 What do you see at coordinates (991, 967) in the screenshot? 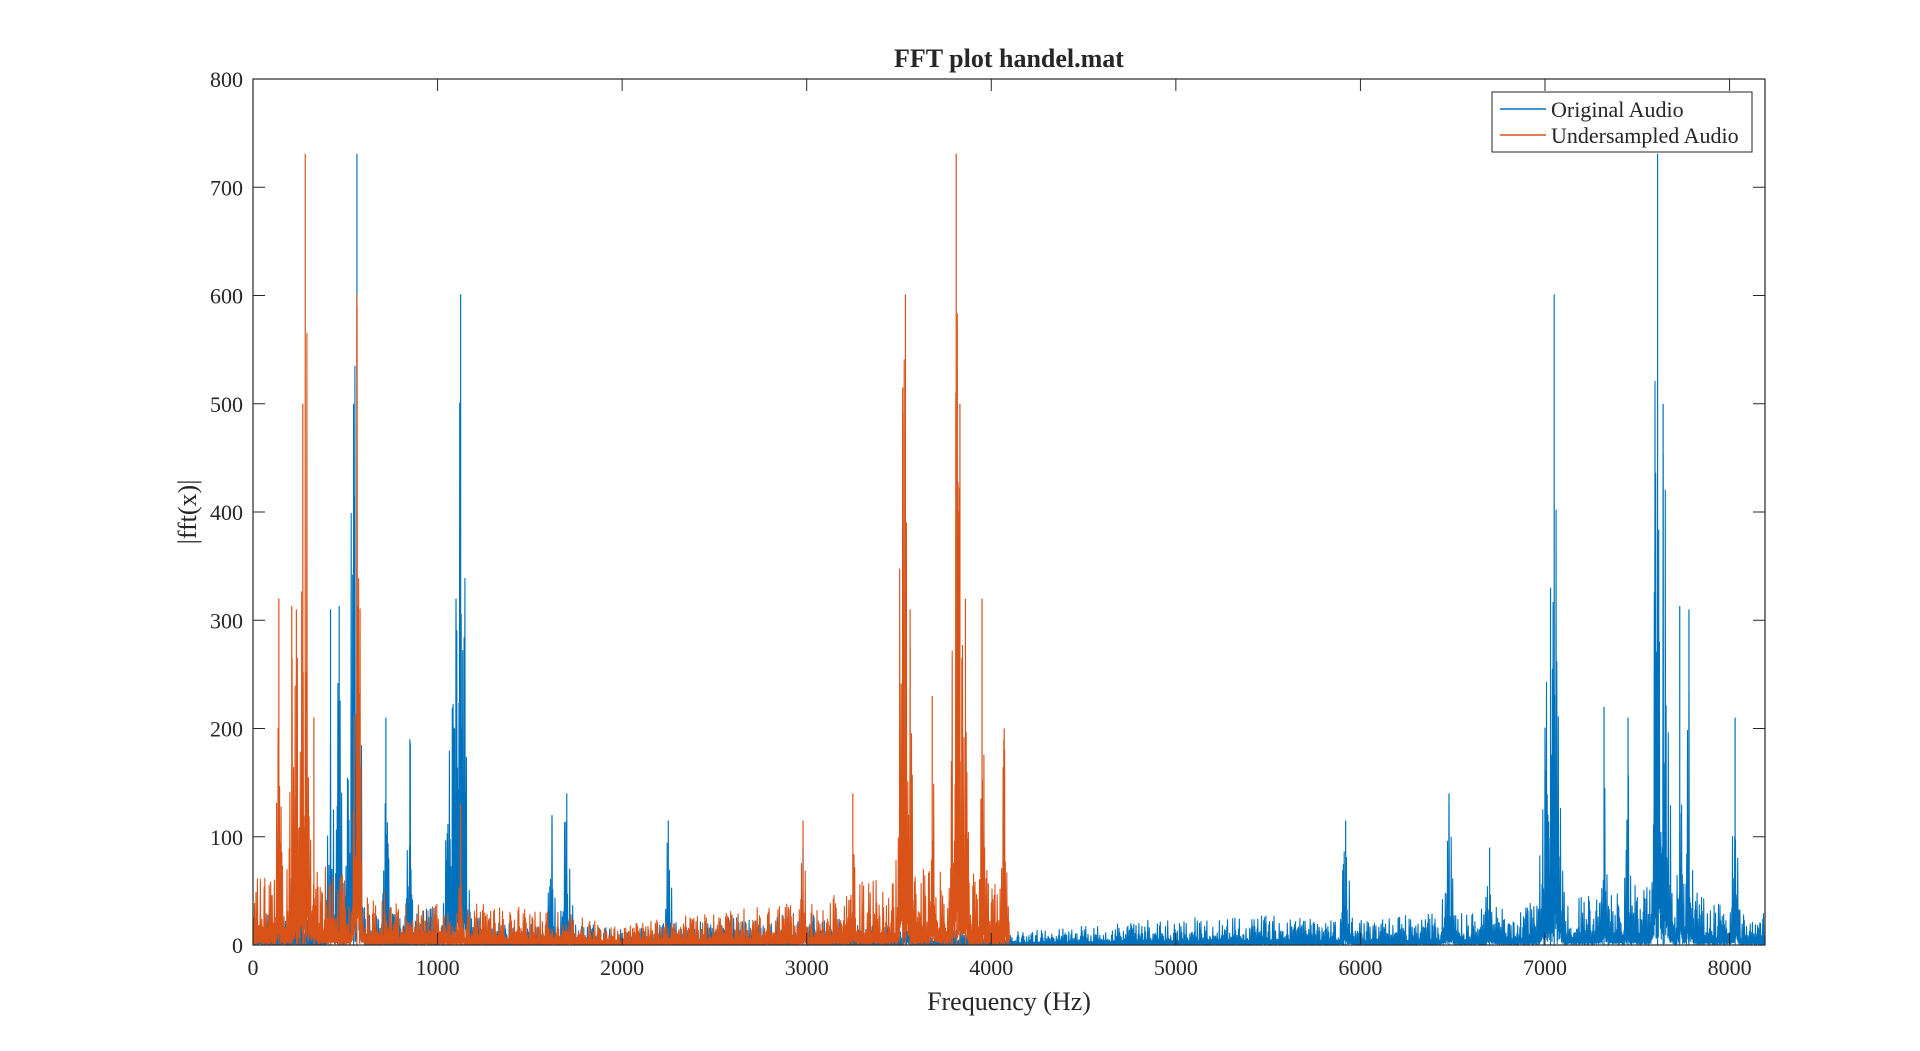
I see `x-tick-label: 4000` at bounding box center [991, 967].